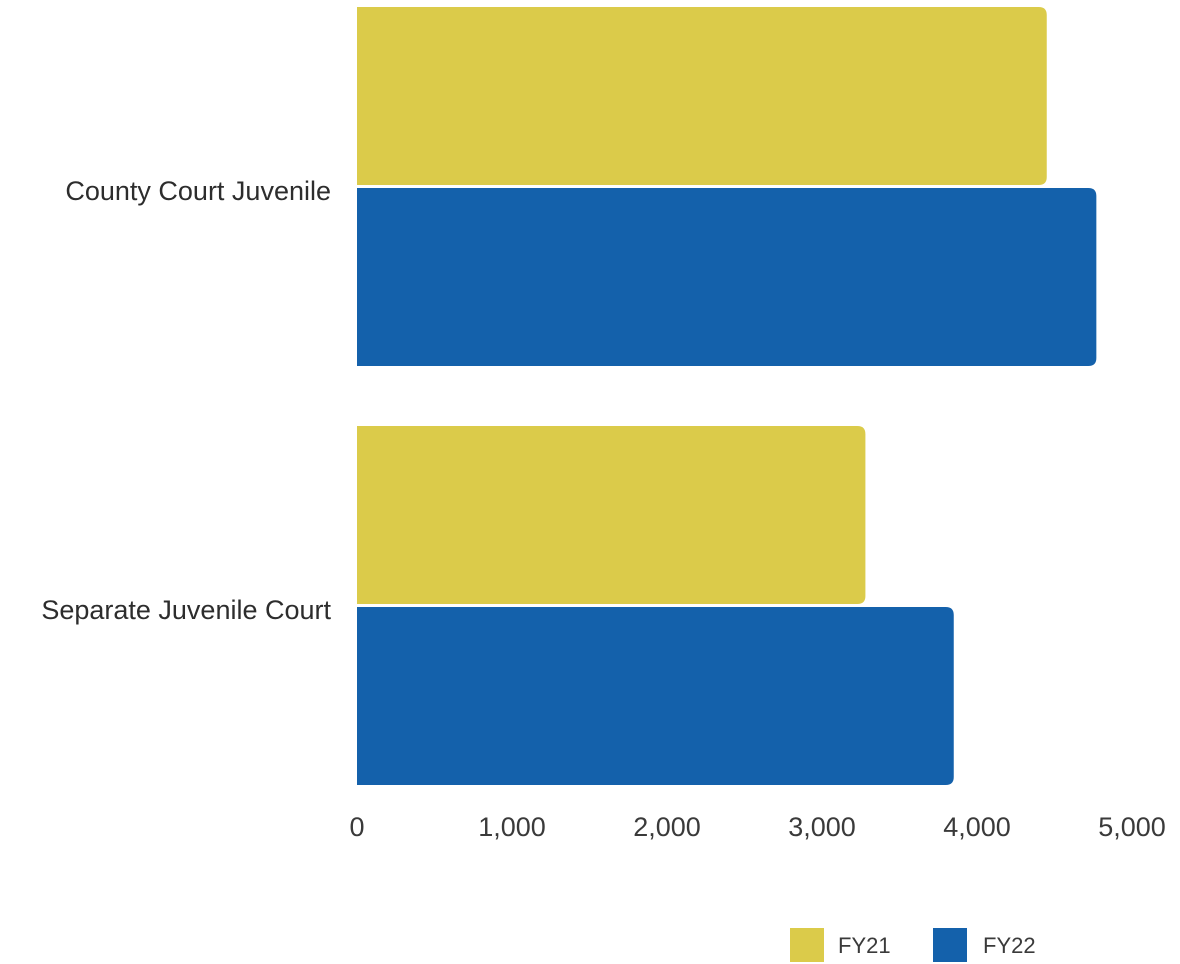 This screenshot has width=1180, height=964. What do you see at coordinates (667, 827) in the screenshot?
I see `x-tick-label: 2,000` at bounding box center [667, 827].